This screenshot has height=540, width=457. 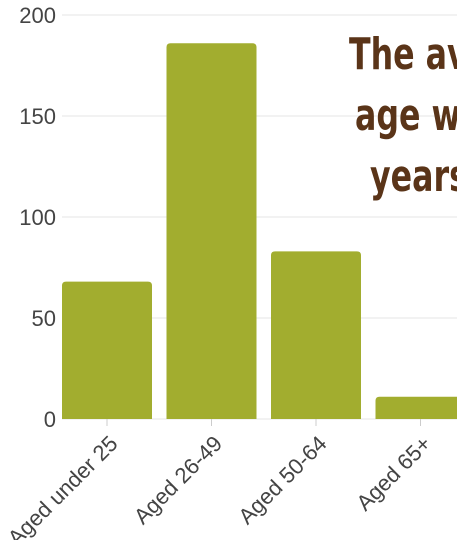 What do you see at coordinates (413, 177) in the screenshot?
I see `annotation-line: years` at bounding box center [413, 177].